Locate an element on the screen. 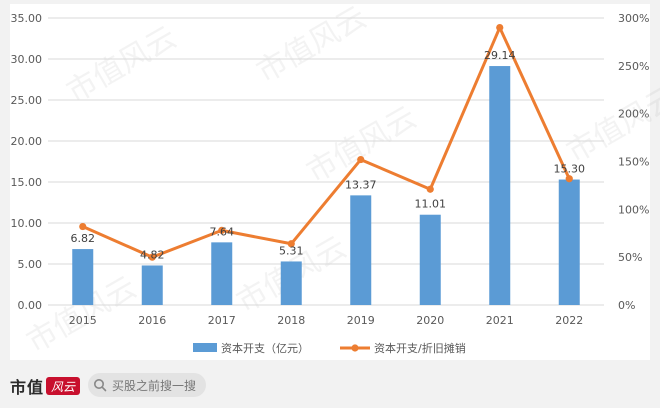 This screenshot has width=660, height=408. legend-swatch-point is located at coordinates (355, 348).